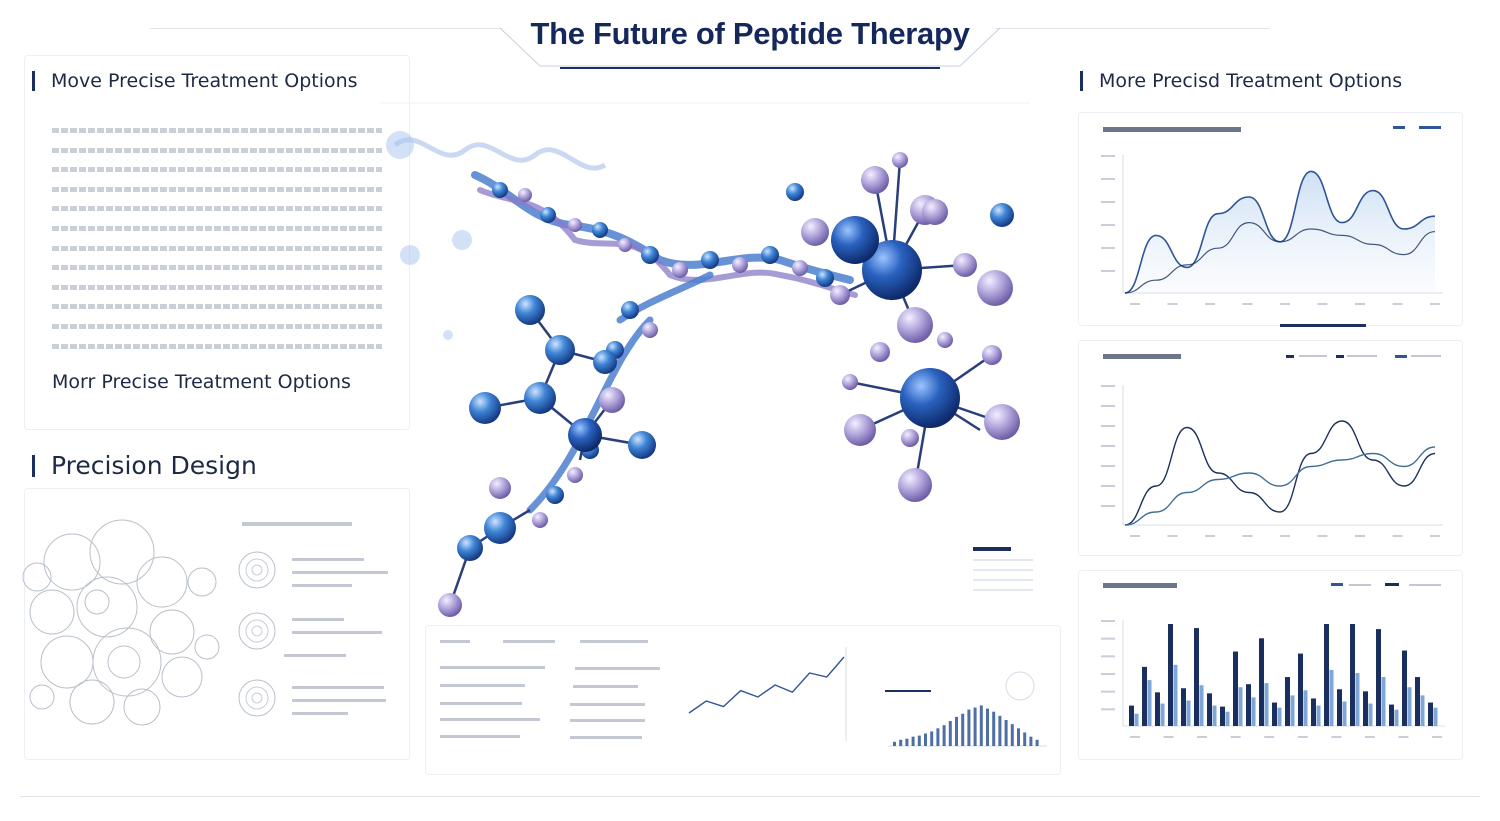  I want to click on left-heading-text: Move Precise Treatment Options, so click(204, 81).